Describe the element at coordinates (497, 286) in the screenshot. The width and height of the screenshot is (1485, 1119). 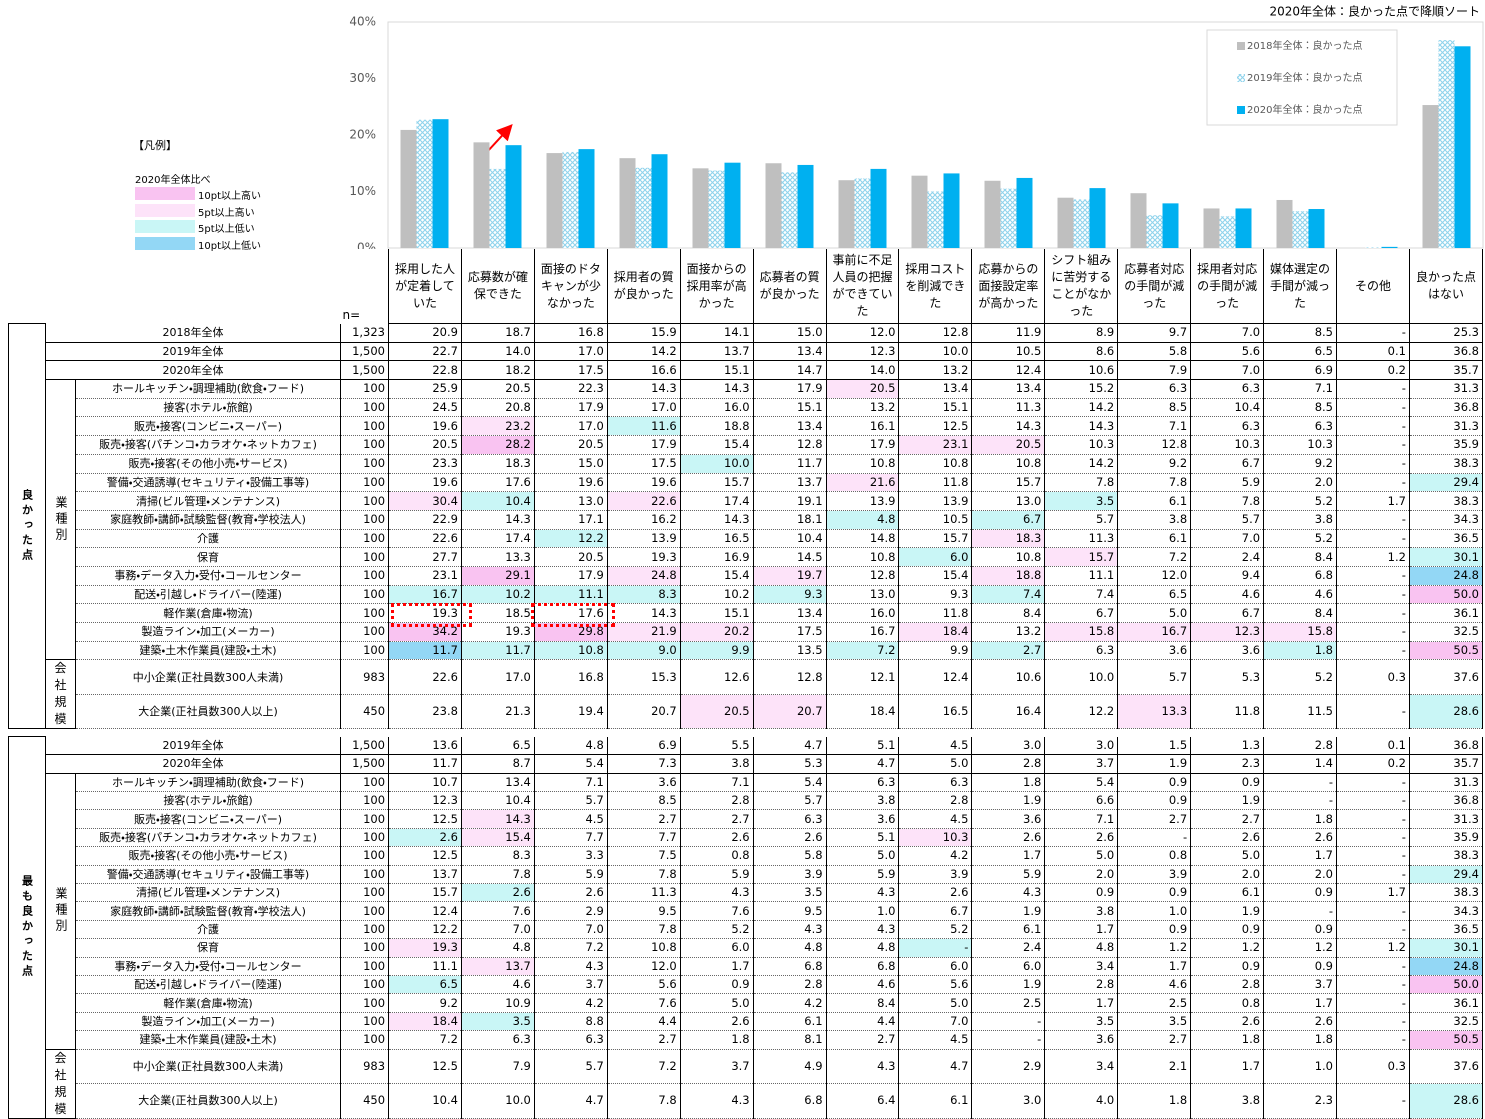
I see `column-header: 応募数が確保できた` at that location.